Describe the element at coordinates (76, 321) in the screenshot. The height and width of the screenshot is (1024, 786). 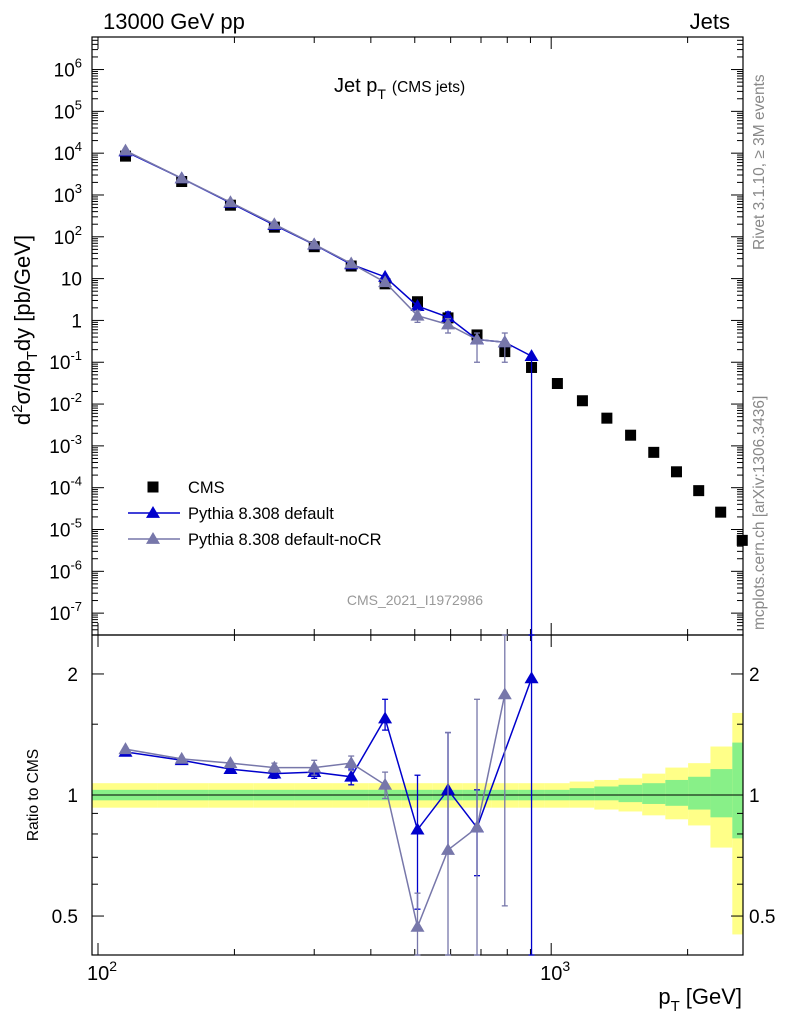
I see `y-tick-label: 1` at that location.